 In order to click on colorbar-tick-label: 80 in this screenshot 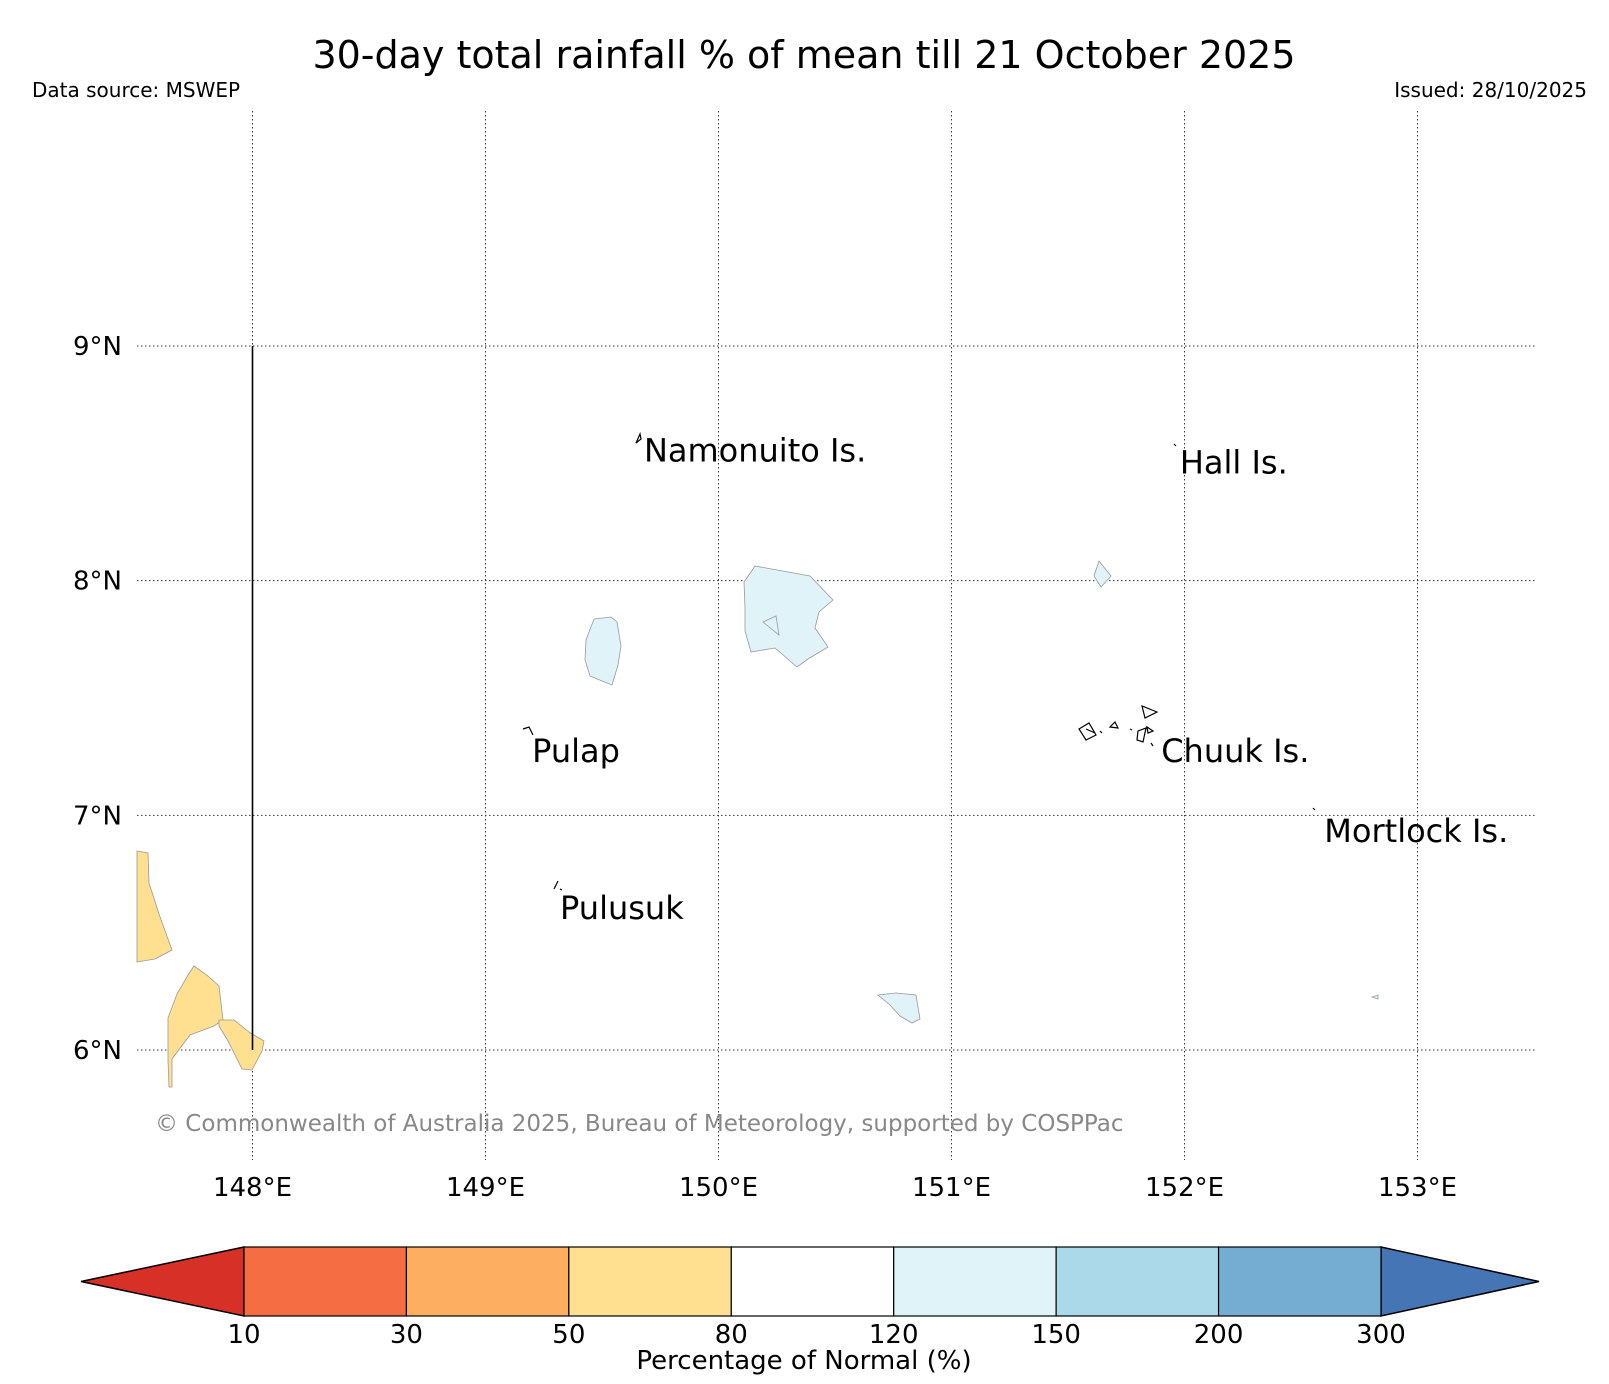, I will do `click(731, 1335)`.